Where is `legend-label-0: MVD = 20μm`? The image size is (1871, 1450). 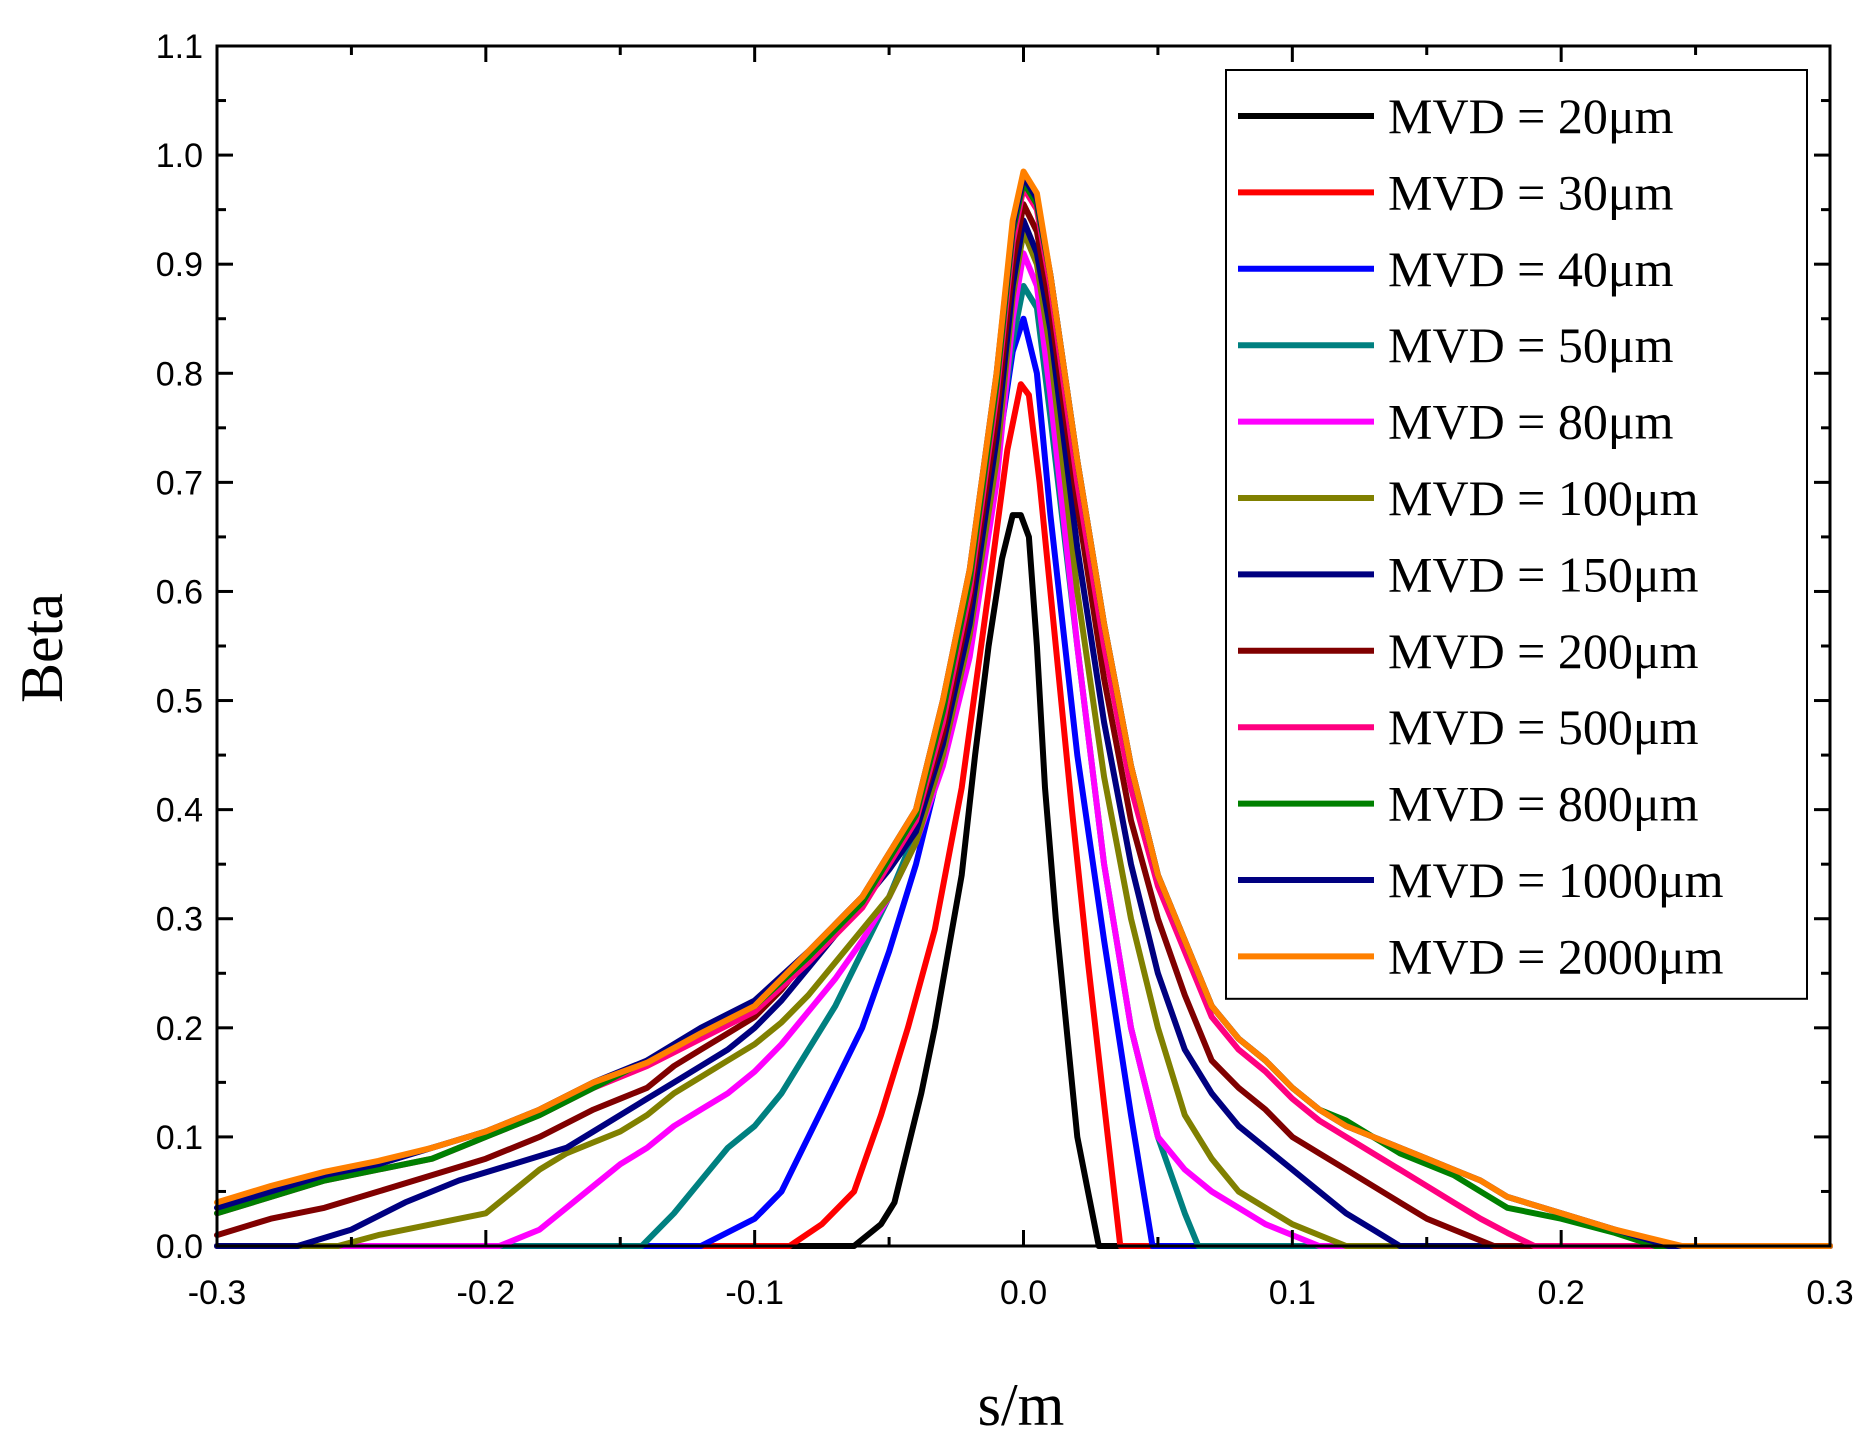 legend-label-0: MVD = 20μm is located at coordinates (1531, 116).